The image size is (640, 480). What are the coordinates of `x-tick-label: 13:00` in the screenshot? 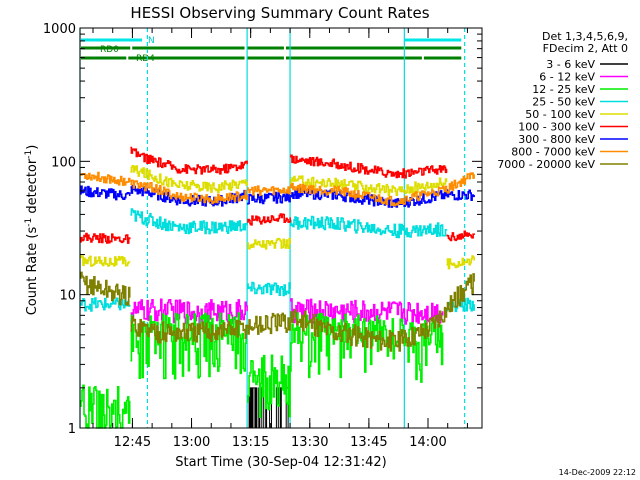 It's located at (191, 442).